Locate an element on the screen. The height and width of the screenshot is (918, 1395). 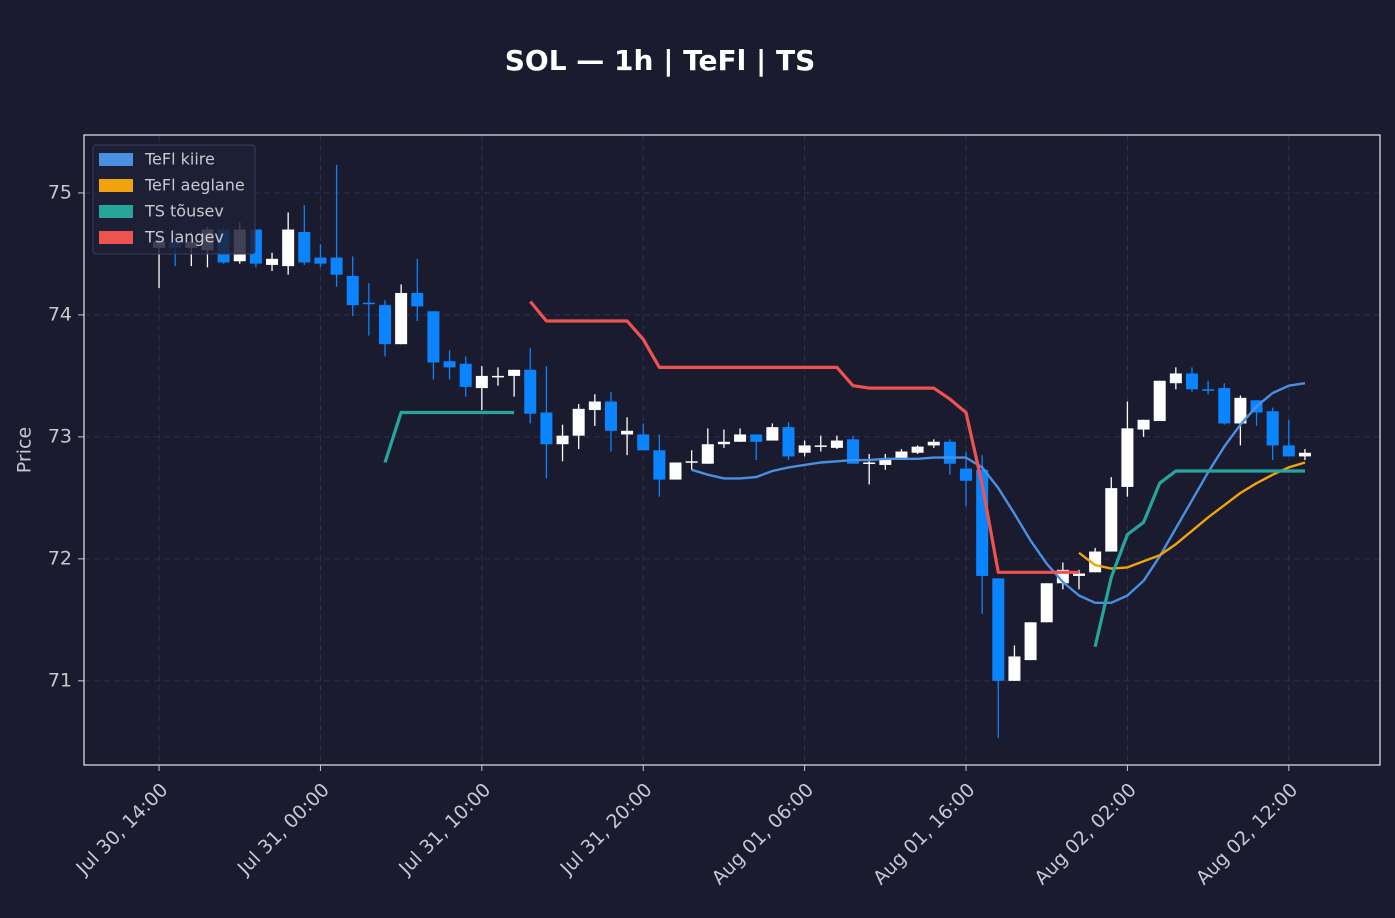
legend-label: TS tõusev is located at coordinates (184, 211).